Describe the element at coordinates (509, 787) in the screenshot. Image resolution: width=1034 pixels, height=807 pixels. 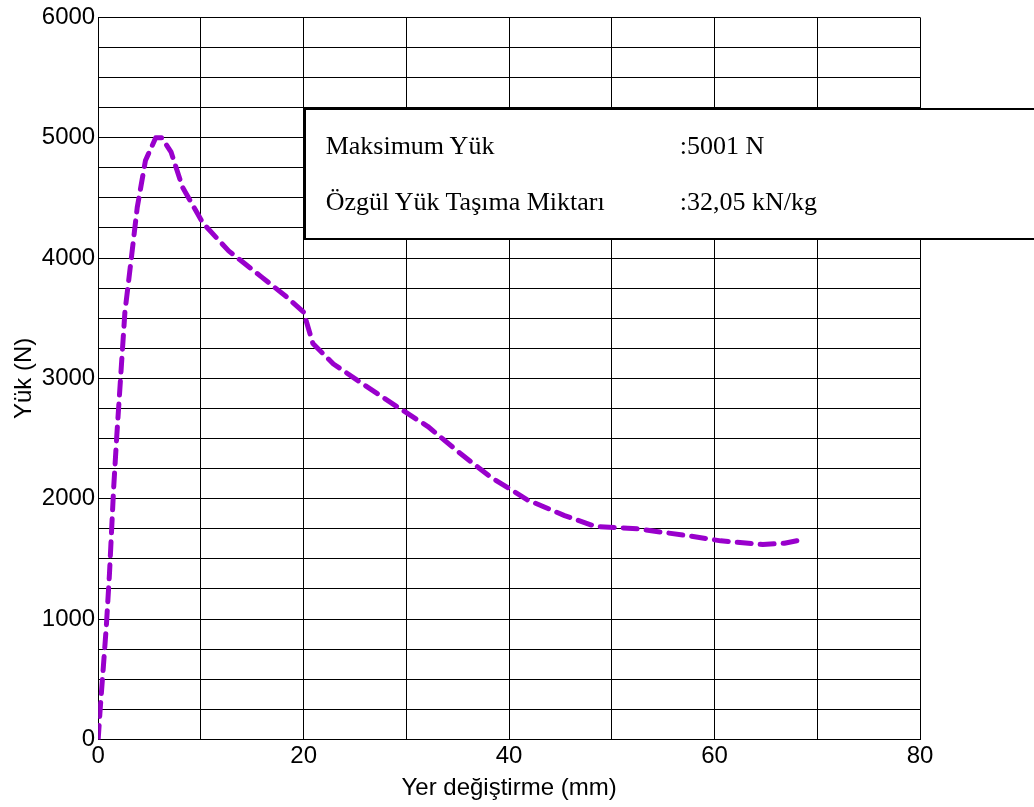
I see `x-axis-title: Yer değiştirme (mm)` at that location.